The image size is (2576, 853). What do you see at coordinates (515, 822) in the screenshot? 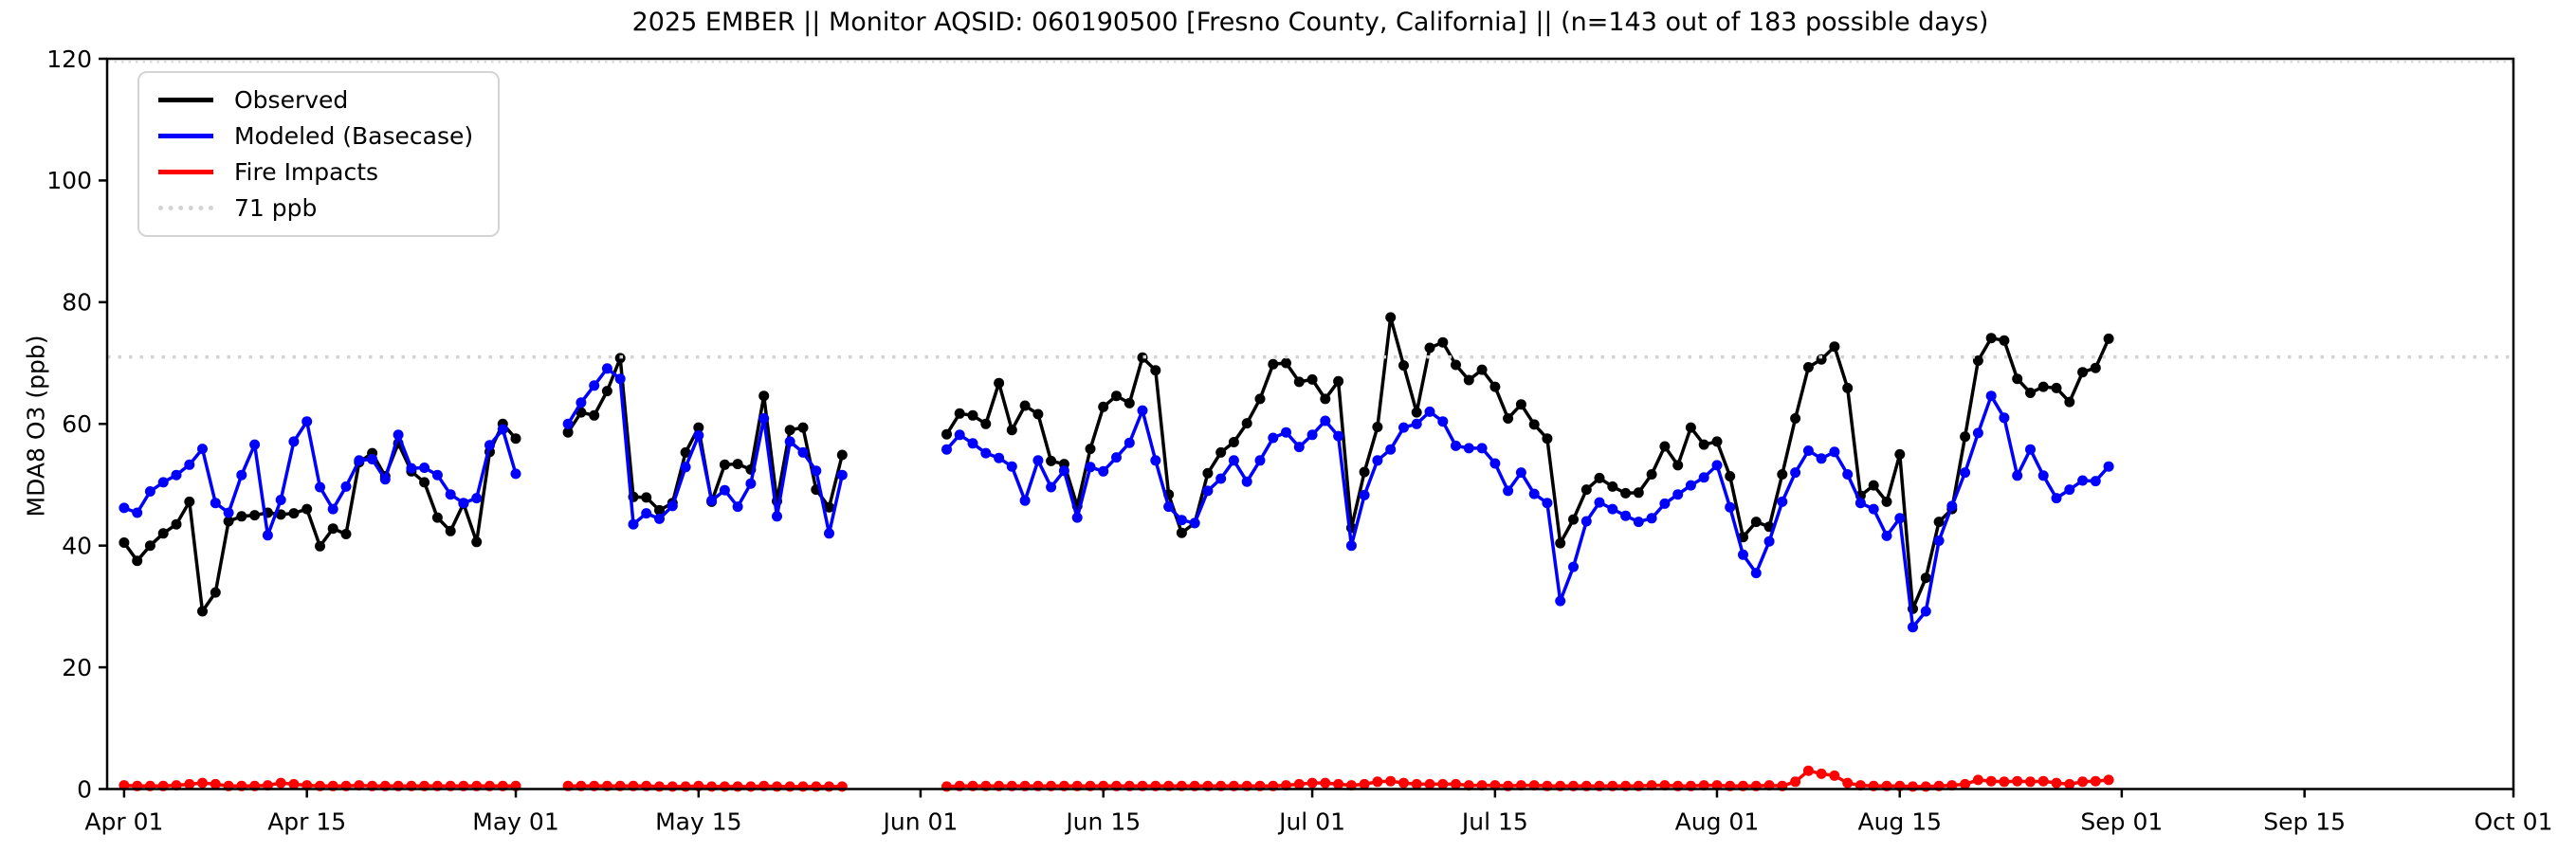
I see `svg-text: May 01` at bounding box center [515, 822].